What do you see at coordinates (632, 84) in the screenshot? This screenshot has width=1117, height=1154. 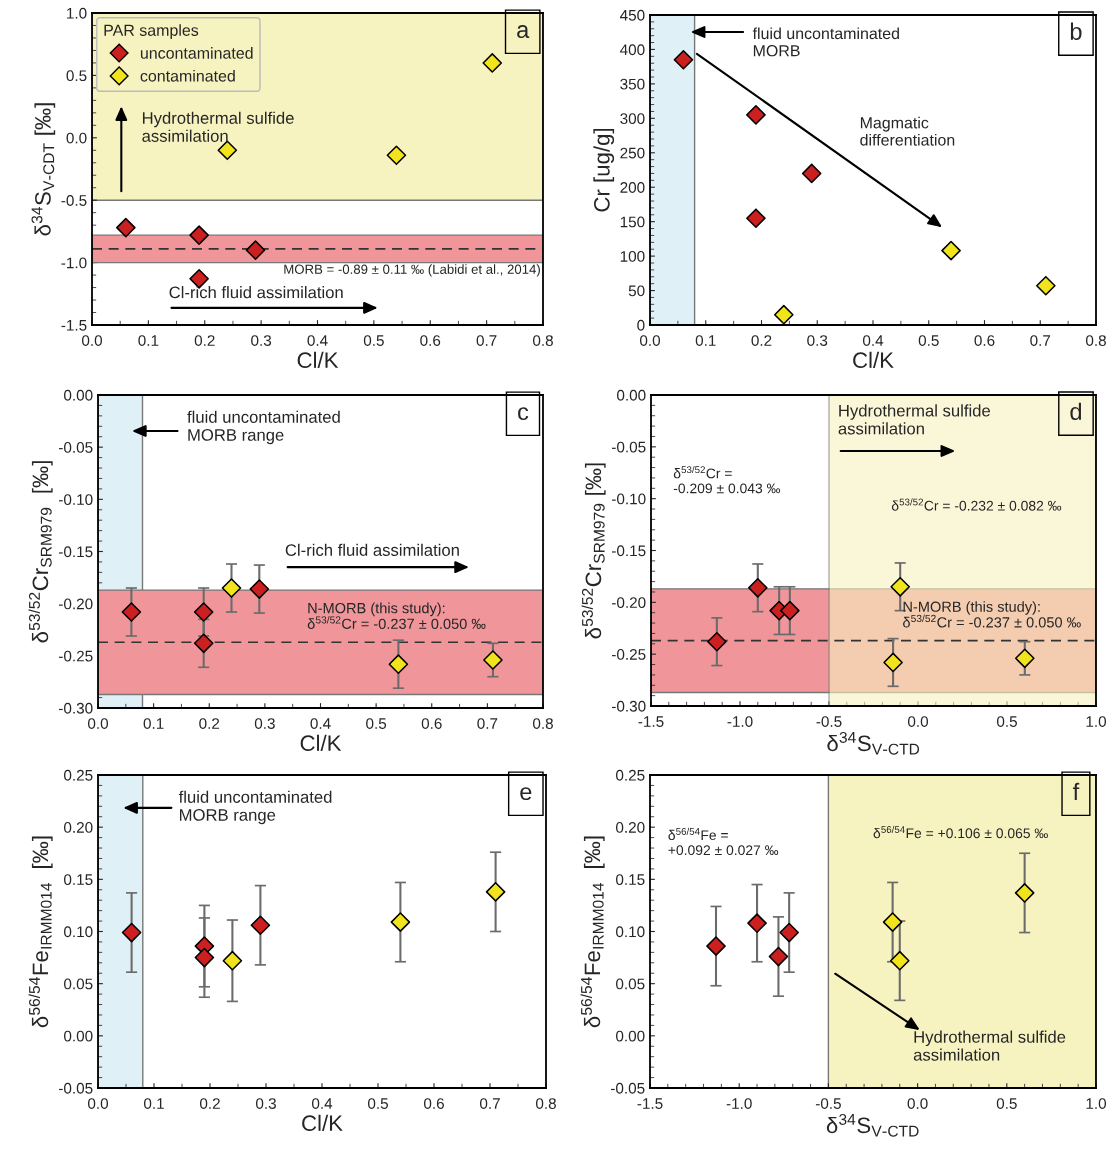 I see `y-tick-label: 350` at bounding box center [632, 84].